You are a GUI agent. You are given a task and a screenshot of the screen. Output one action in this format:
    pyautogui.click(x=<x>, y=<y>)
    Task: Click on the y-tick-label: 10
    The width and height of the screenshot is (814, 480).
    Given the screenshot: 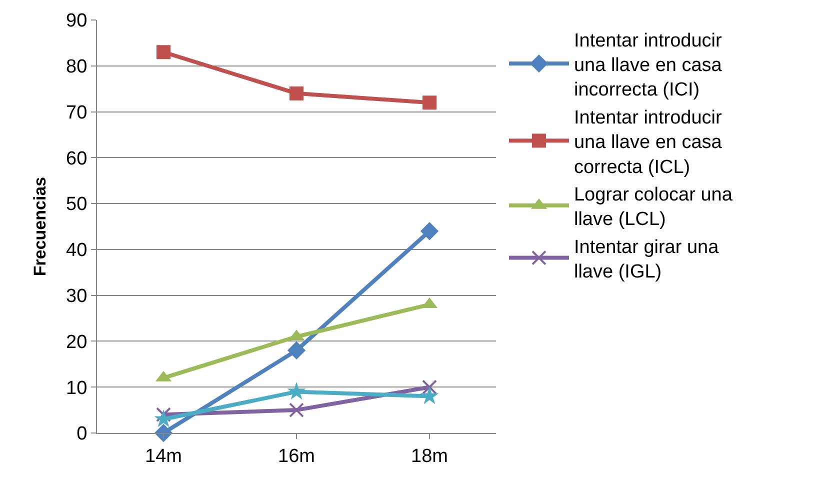 What is the action you would take?
    pyautogui.click(x=77, y=388)
    